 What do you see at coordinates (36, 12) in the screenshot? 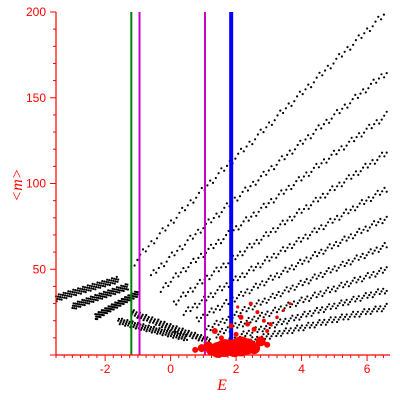
I see `y-tick-label: 200` at bounding box center [36, 12].